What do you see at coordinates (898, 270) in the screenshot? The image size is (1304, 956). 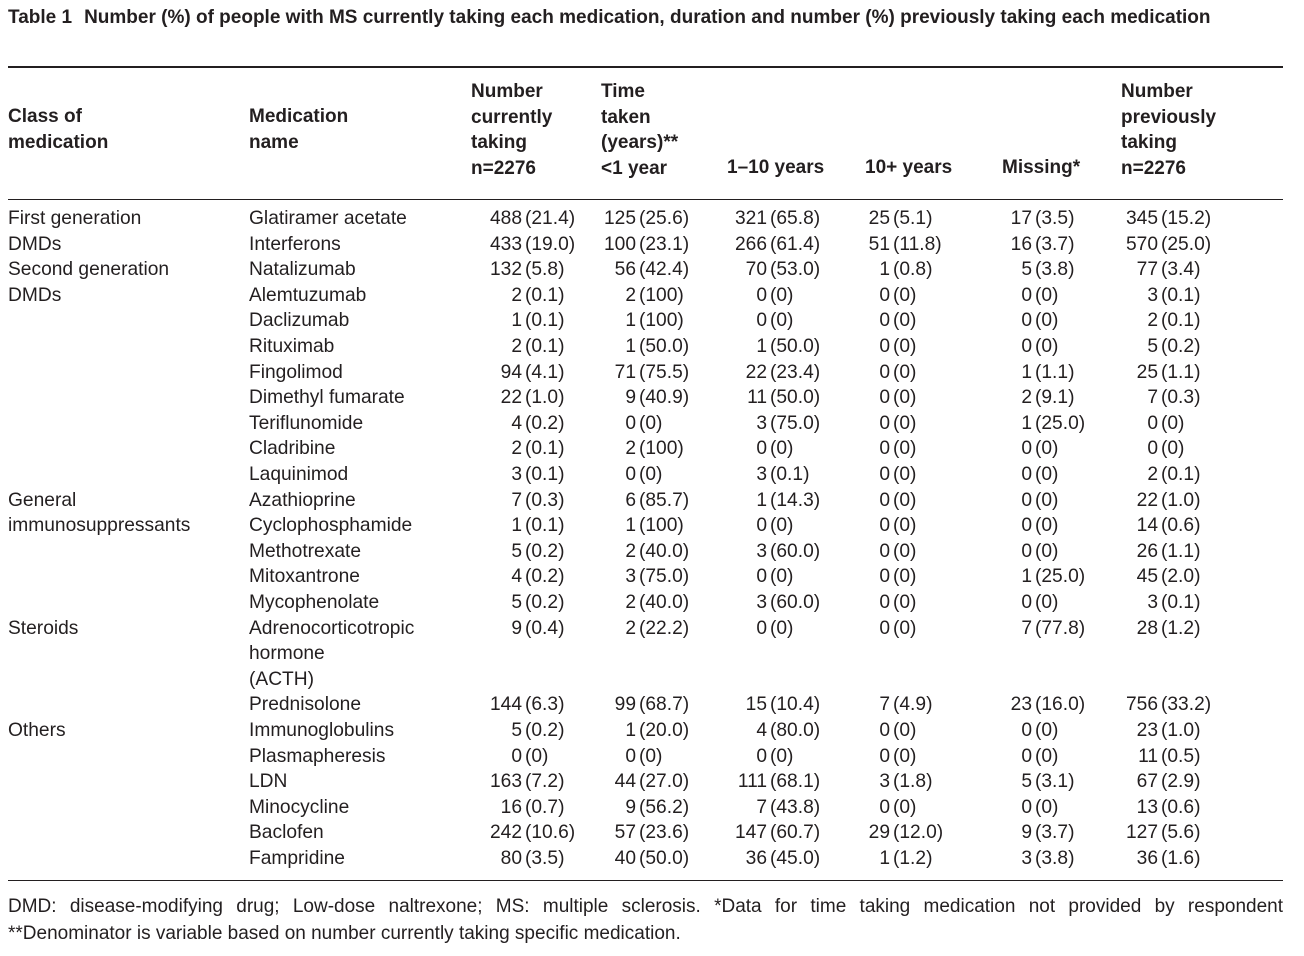 I see `cell-10-plus-years: 1 (0.8)` at bounding box center [898, 270].